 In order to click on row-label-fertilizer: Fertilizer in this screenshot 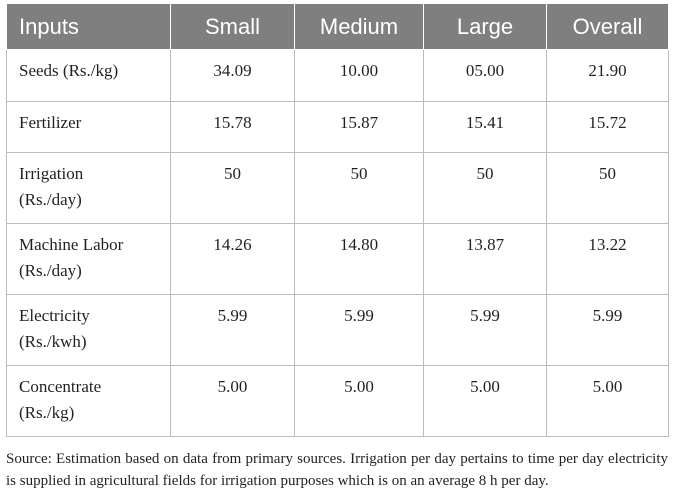, I will do `click(88, 127)`.